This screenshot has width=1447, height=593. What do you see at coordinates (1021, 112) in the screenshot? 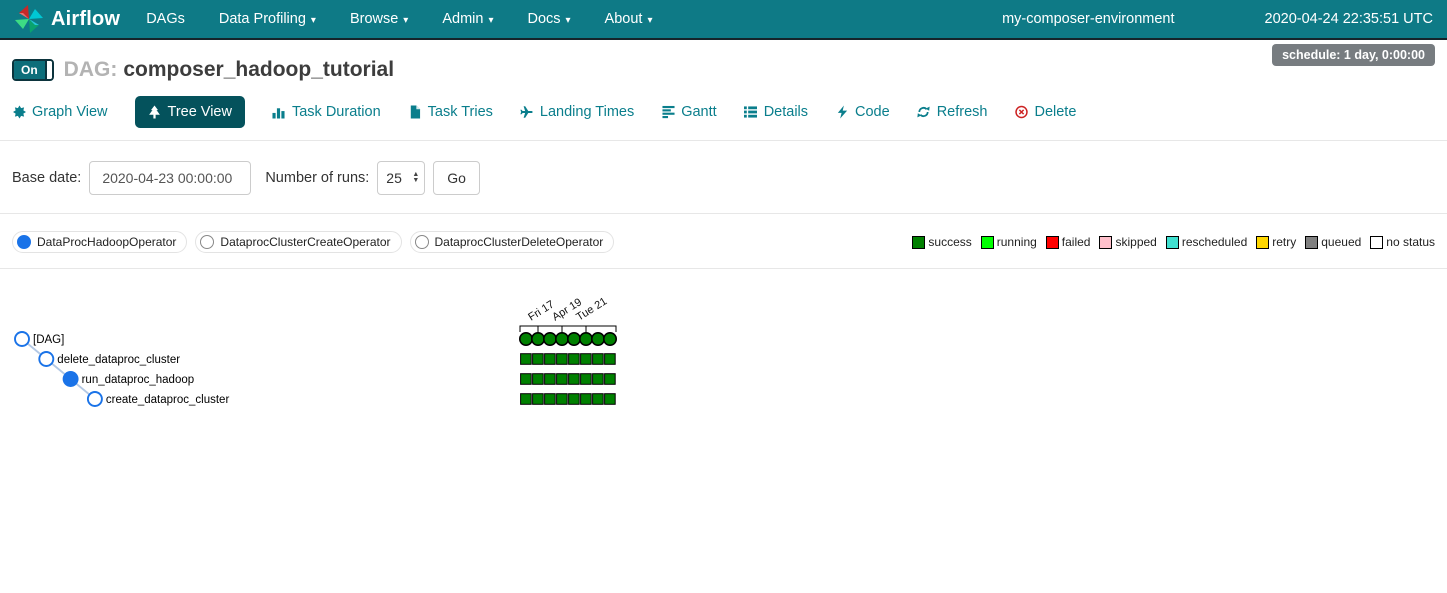
I see `delete-icon` at bounding box center [1021, 112].